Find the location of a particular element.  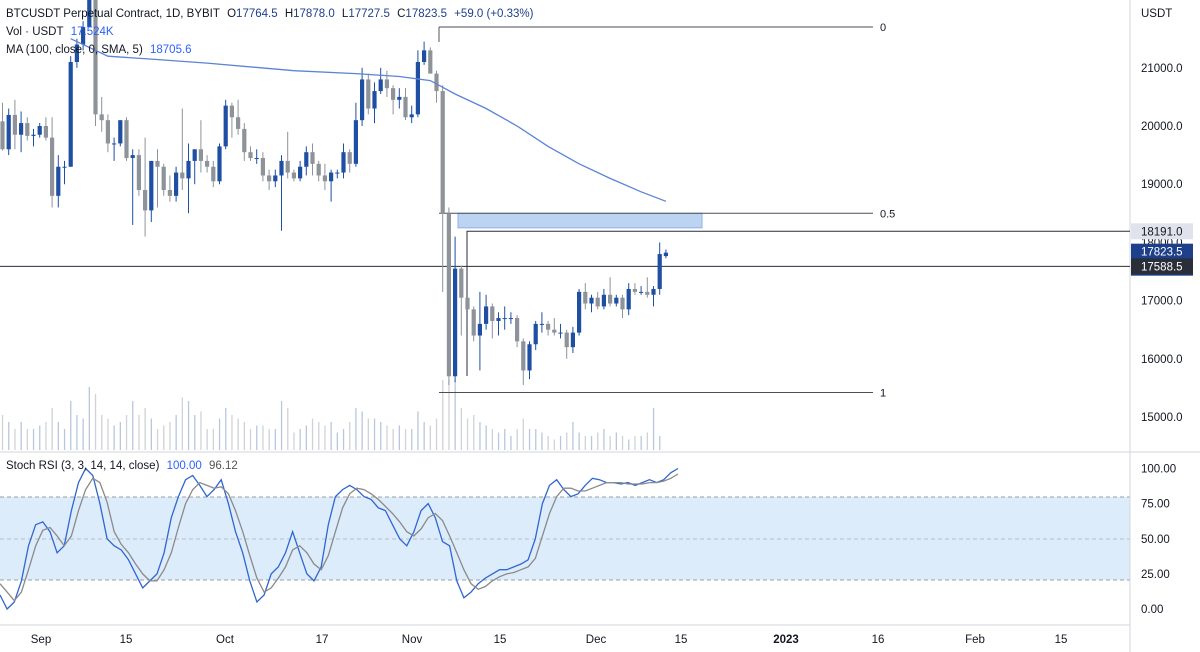

volume-label: Vol · USDT is located at coordinates (35, 32).